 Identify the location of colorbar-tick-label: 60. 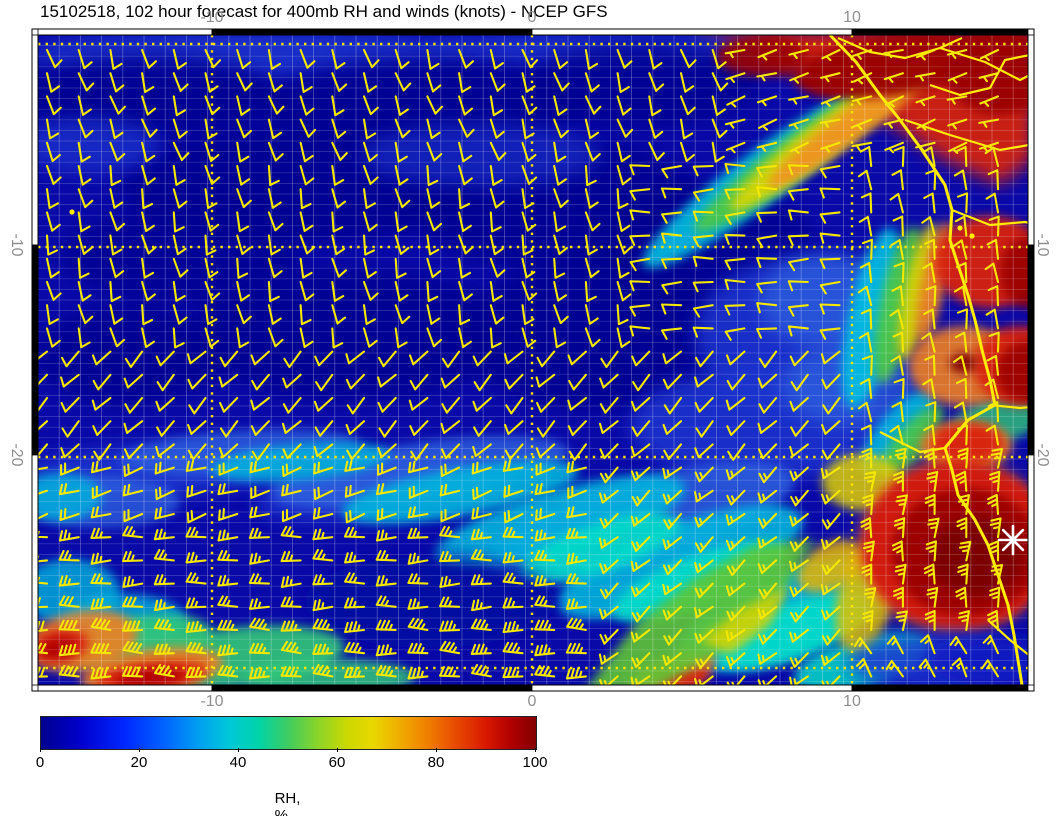
(337, 762).